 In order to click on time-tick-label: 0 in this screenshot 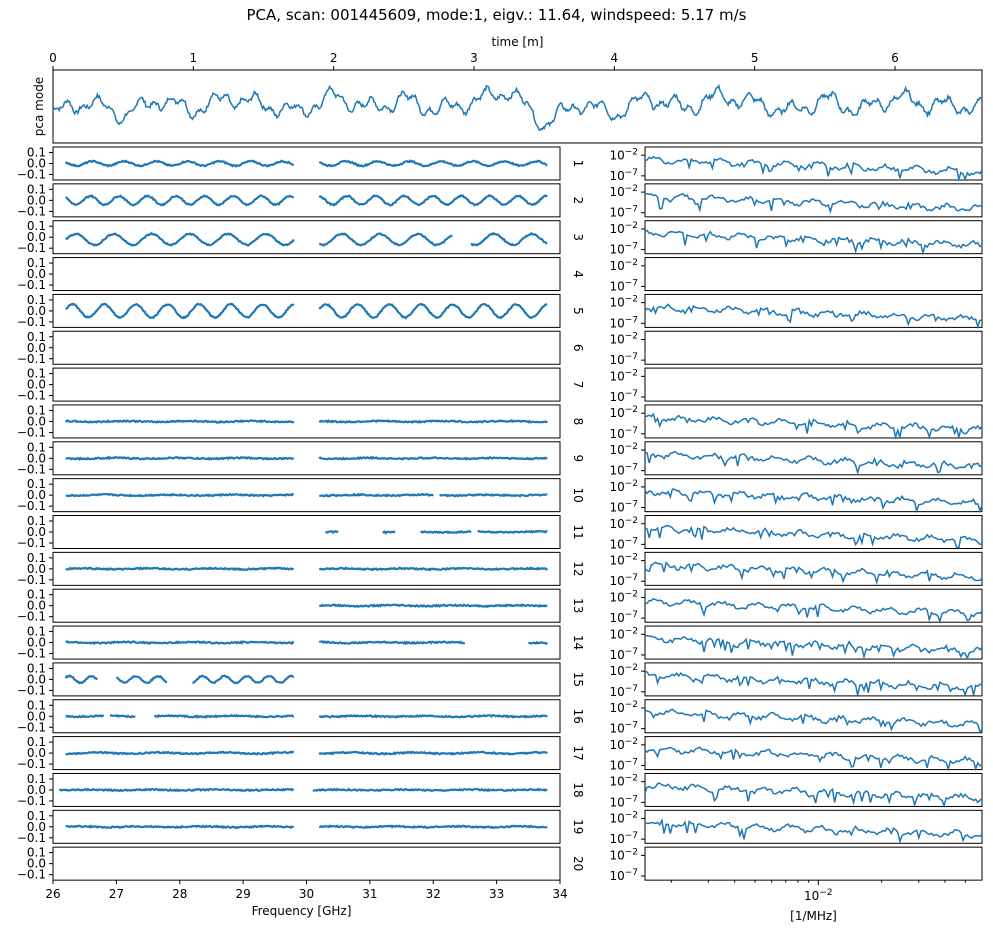, I will do `click(53, 58)`.